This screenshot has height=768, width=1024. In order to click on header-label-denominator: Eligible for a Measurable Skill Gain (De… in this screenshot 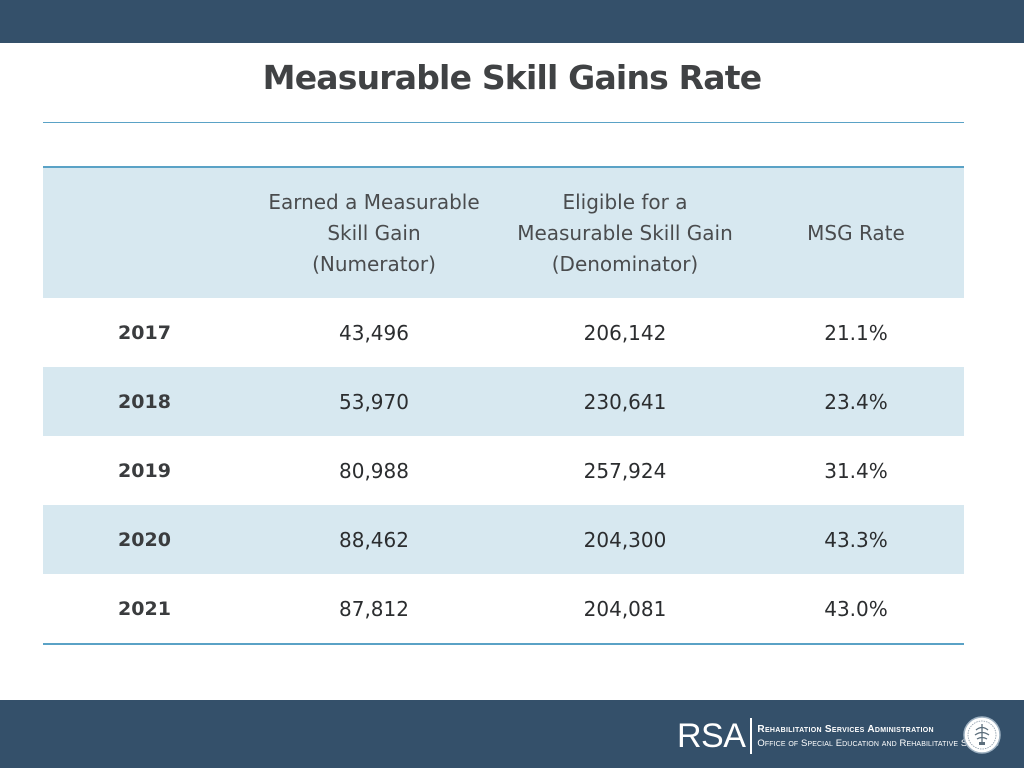, I will do `click(625, 232)`.